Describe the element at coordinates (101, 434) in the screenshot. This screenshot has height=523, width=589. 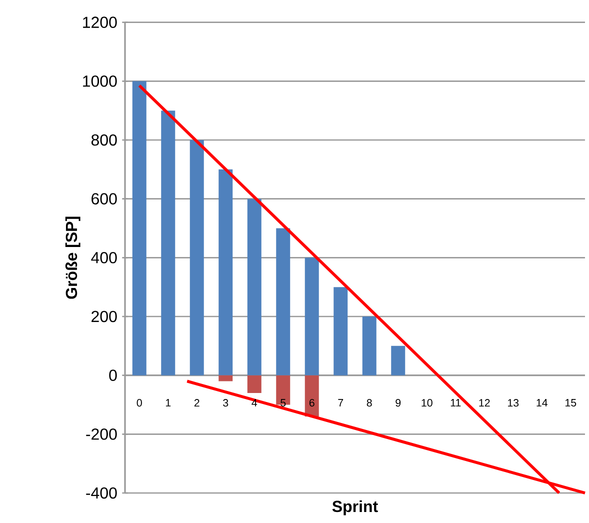
I see `y-tick-label: -200` at that location.